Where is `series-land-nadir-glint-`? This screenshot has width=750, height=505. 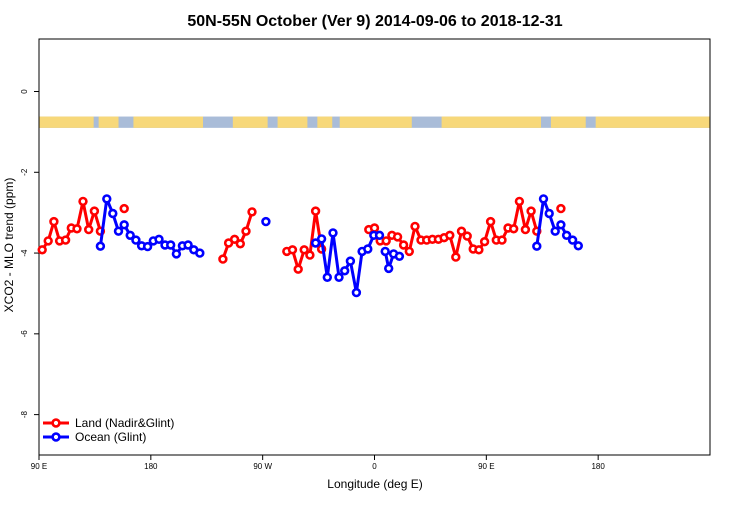 series-land-nadir-glint- is located at coordinates (301, 235).